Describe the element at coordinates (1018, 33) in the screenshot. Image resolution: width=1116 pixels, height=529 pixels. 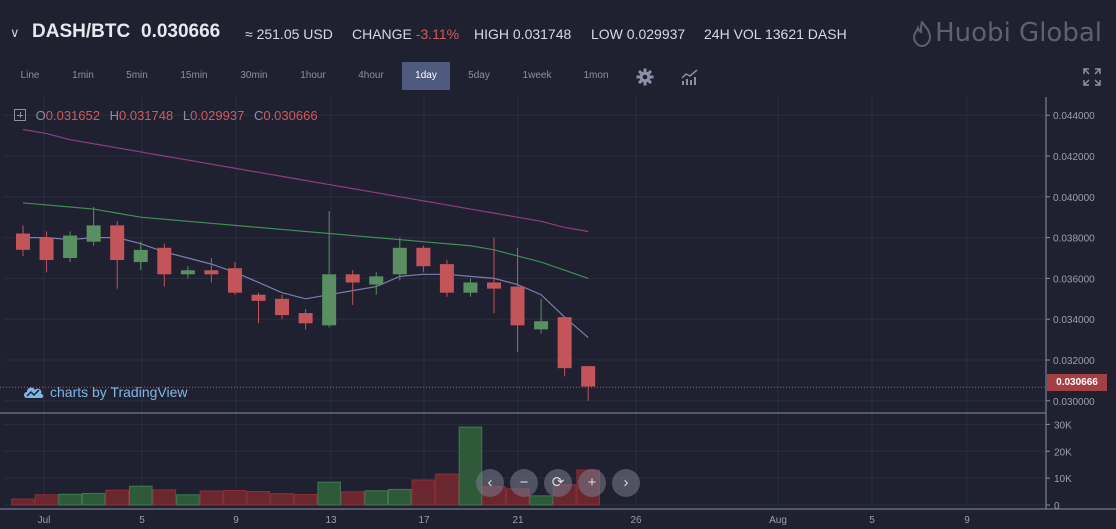
I see `brand-name: Huobi Global` at that location.